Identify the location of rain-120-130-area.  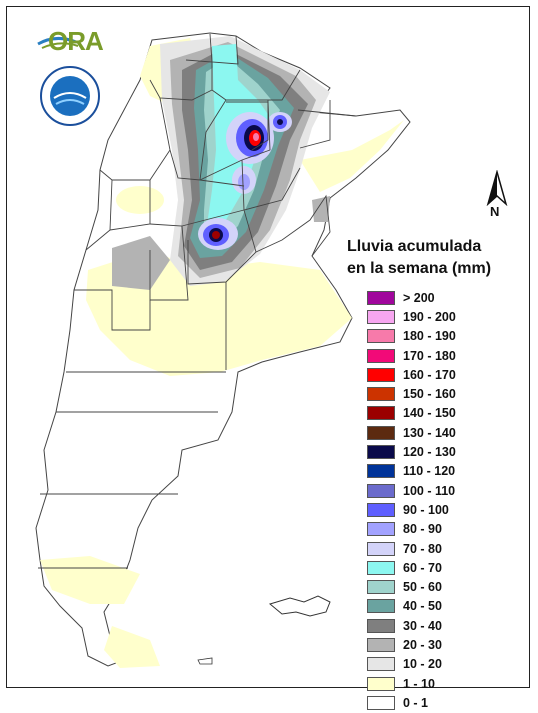
(280, 122).